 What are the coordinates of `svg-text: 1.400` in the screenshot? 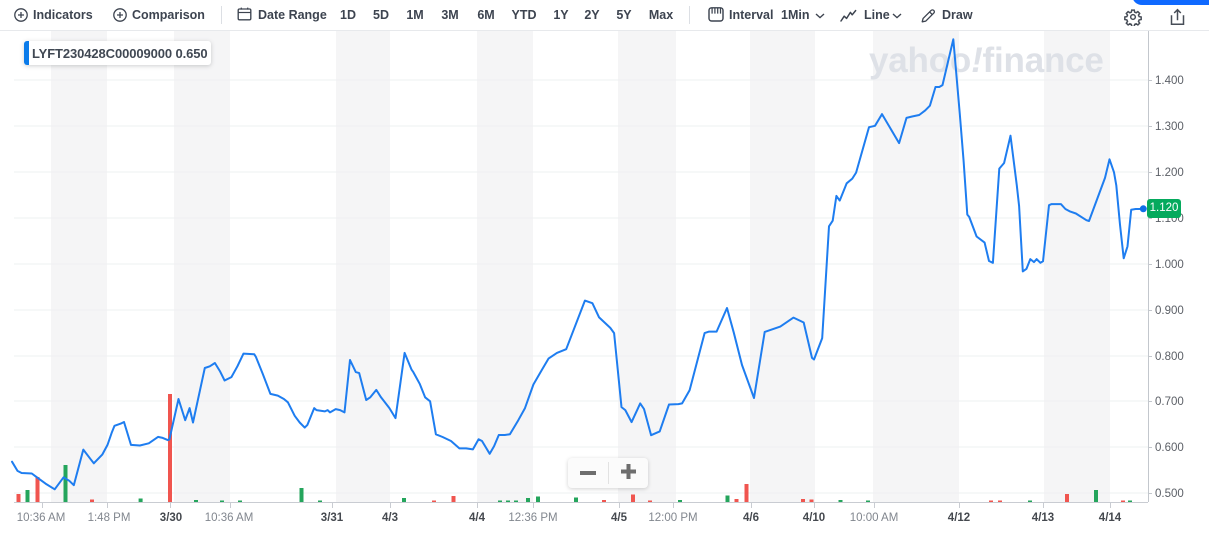 It's located at (1169, 81).